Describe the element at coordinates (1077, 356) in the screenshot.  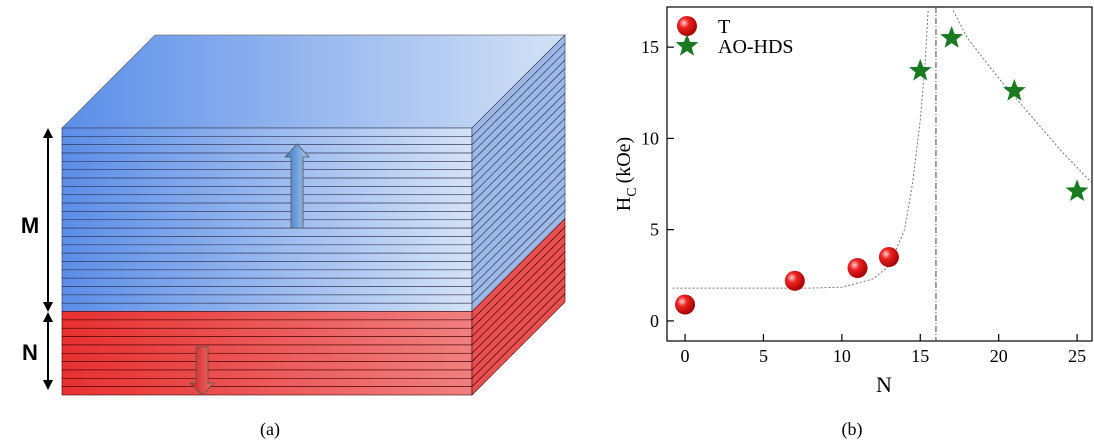
I see `x-tick-label: 25` at that location.